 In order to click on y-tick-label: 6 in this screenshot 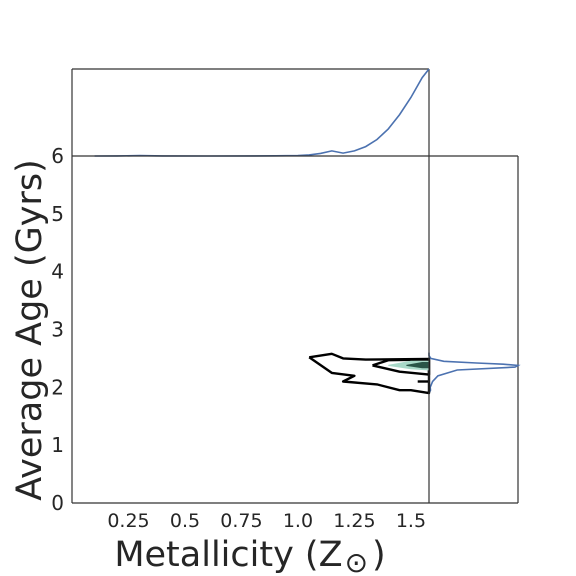, I will do `click(57, 156)`.